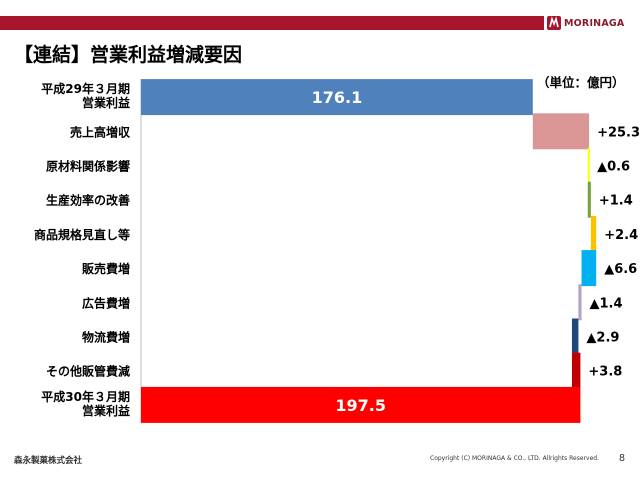 This screenshot has height=480, width=640. I want to click on data-label-6: ▲6.6, so click(620, 269).